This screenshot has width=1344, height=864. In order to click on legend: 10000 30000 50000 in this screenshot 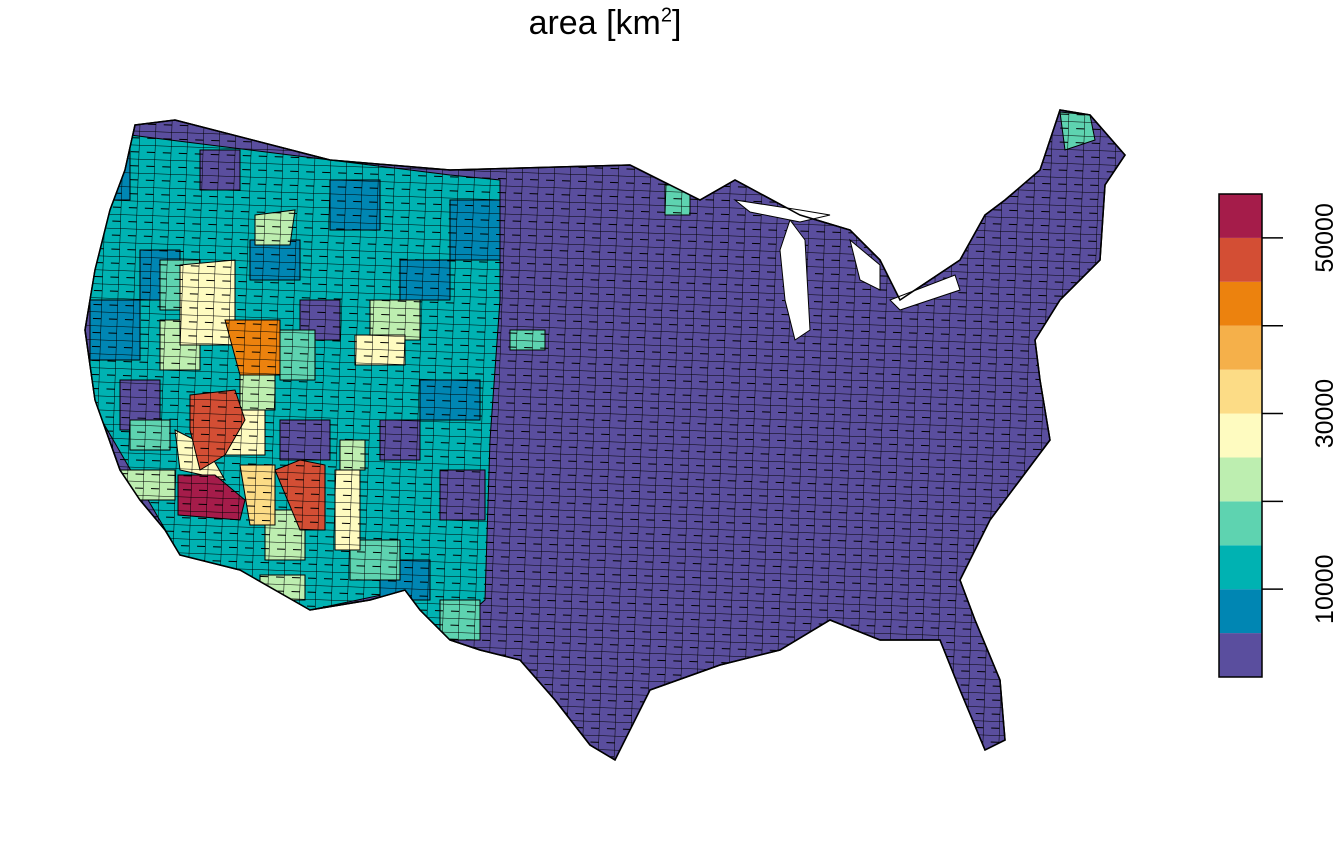, I will do `click(1278, 435)`.